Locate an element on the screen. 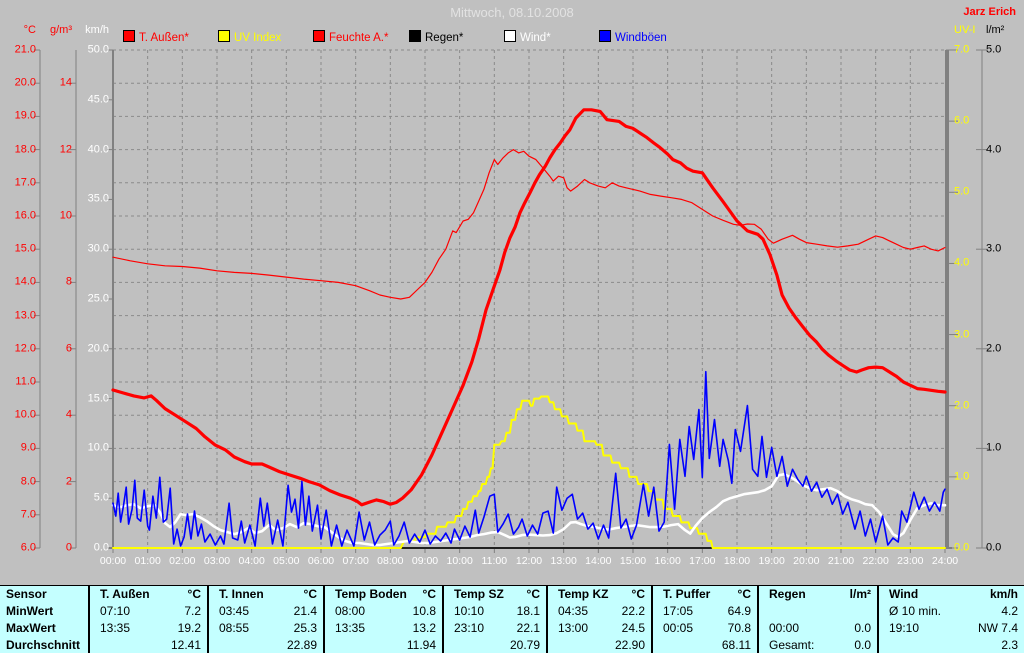 This screenshot has height=653, width=1024. y-axis-tick-label-temp: 12.0 is located at coordinates (25, 348).